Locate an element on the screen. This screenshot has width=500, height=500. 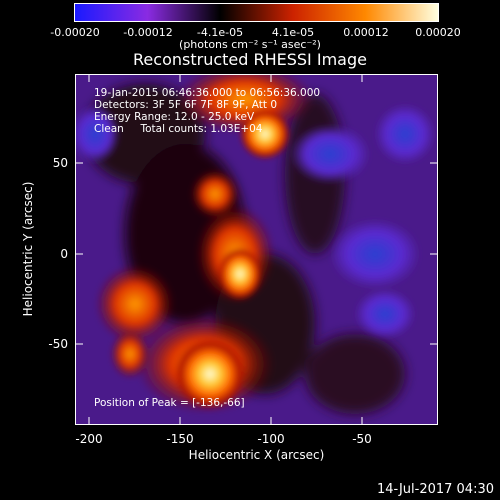
timestamp: 14-Jul-2017 04:30 is located at coordinates (435, 489).